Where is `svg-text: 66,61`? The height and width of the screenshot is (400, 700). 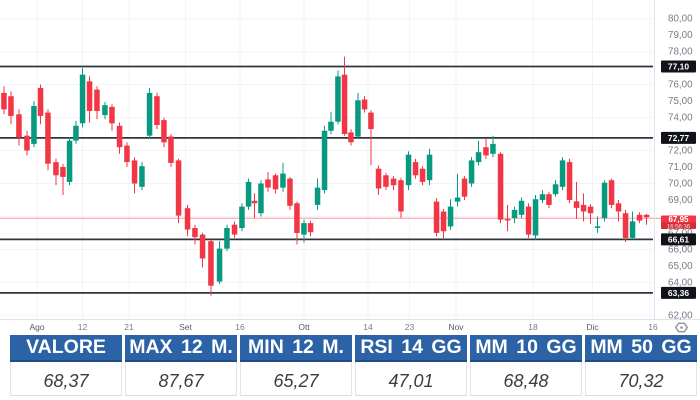 svg-text: 66,61 is located at coordinates (679, 239).